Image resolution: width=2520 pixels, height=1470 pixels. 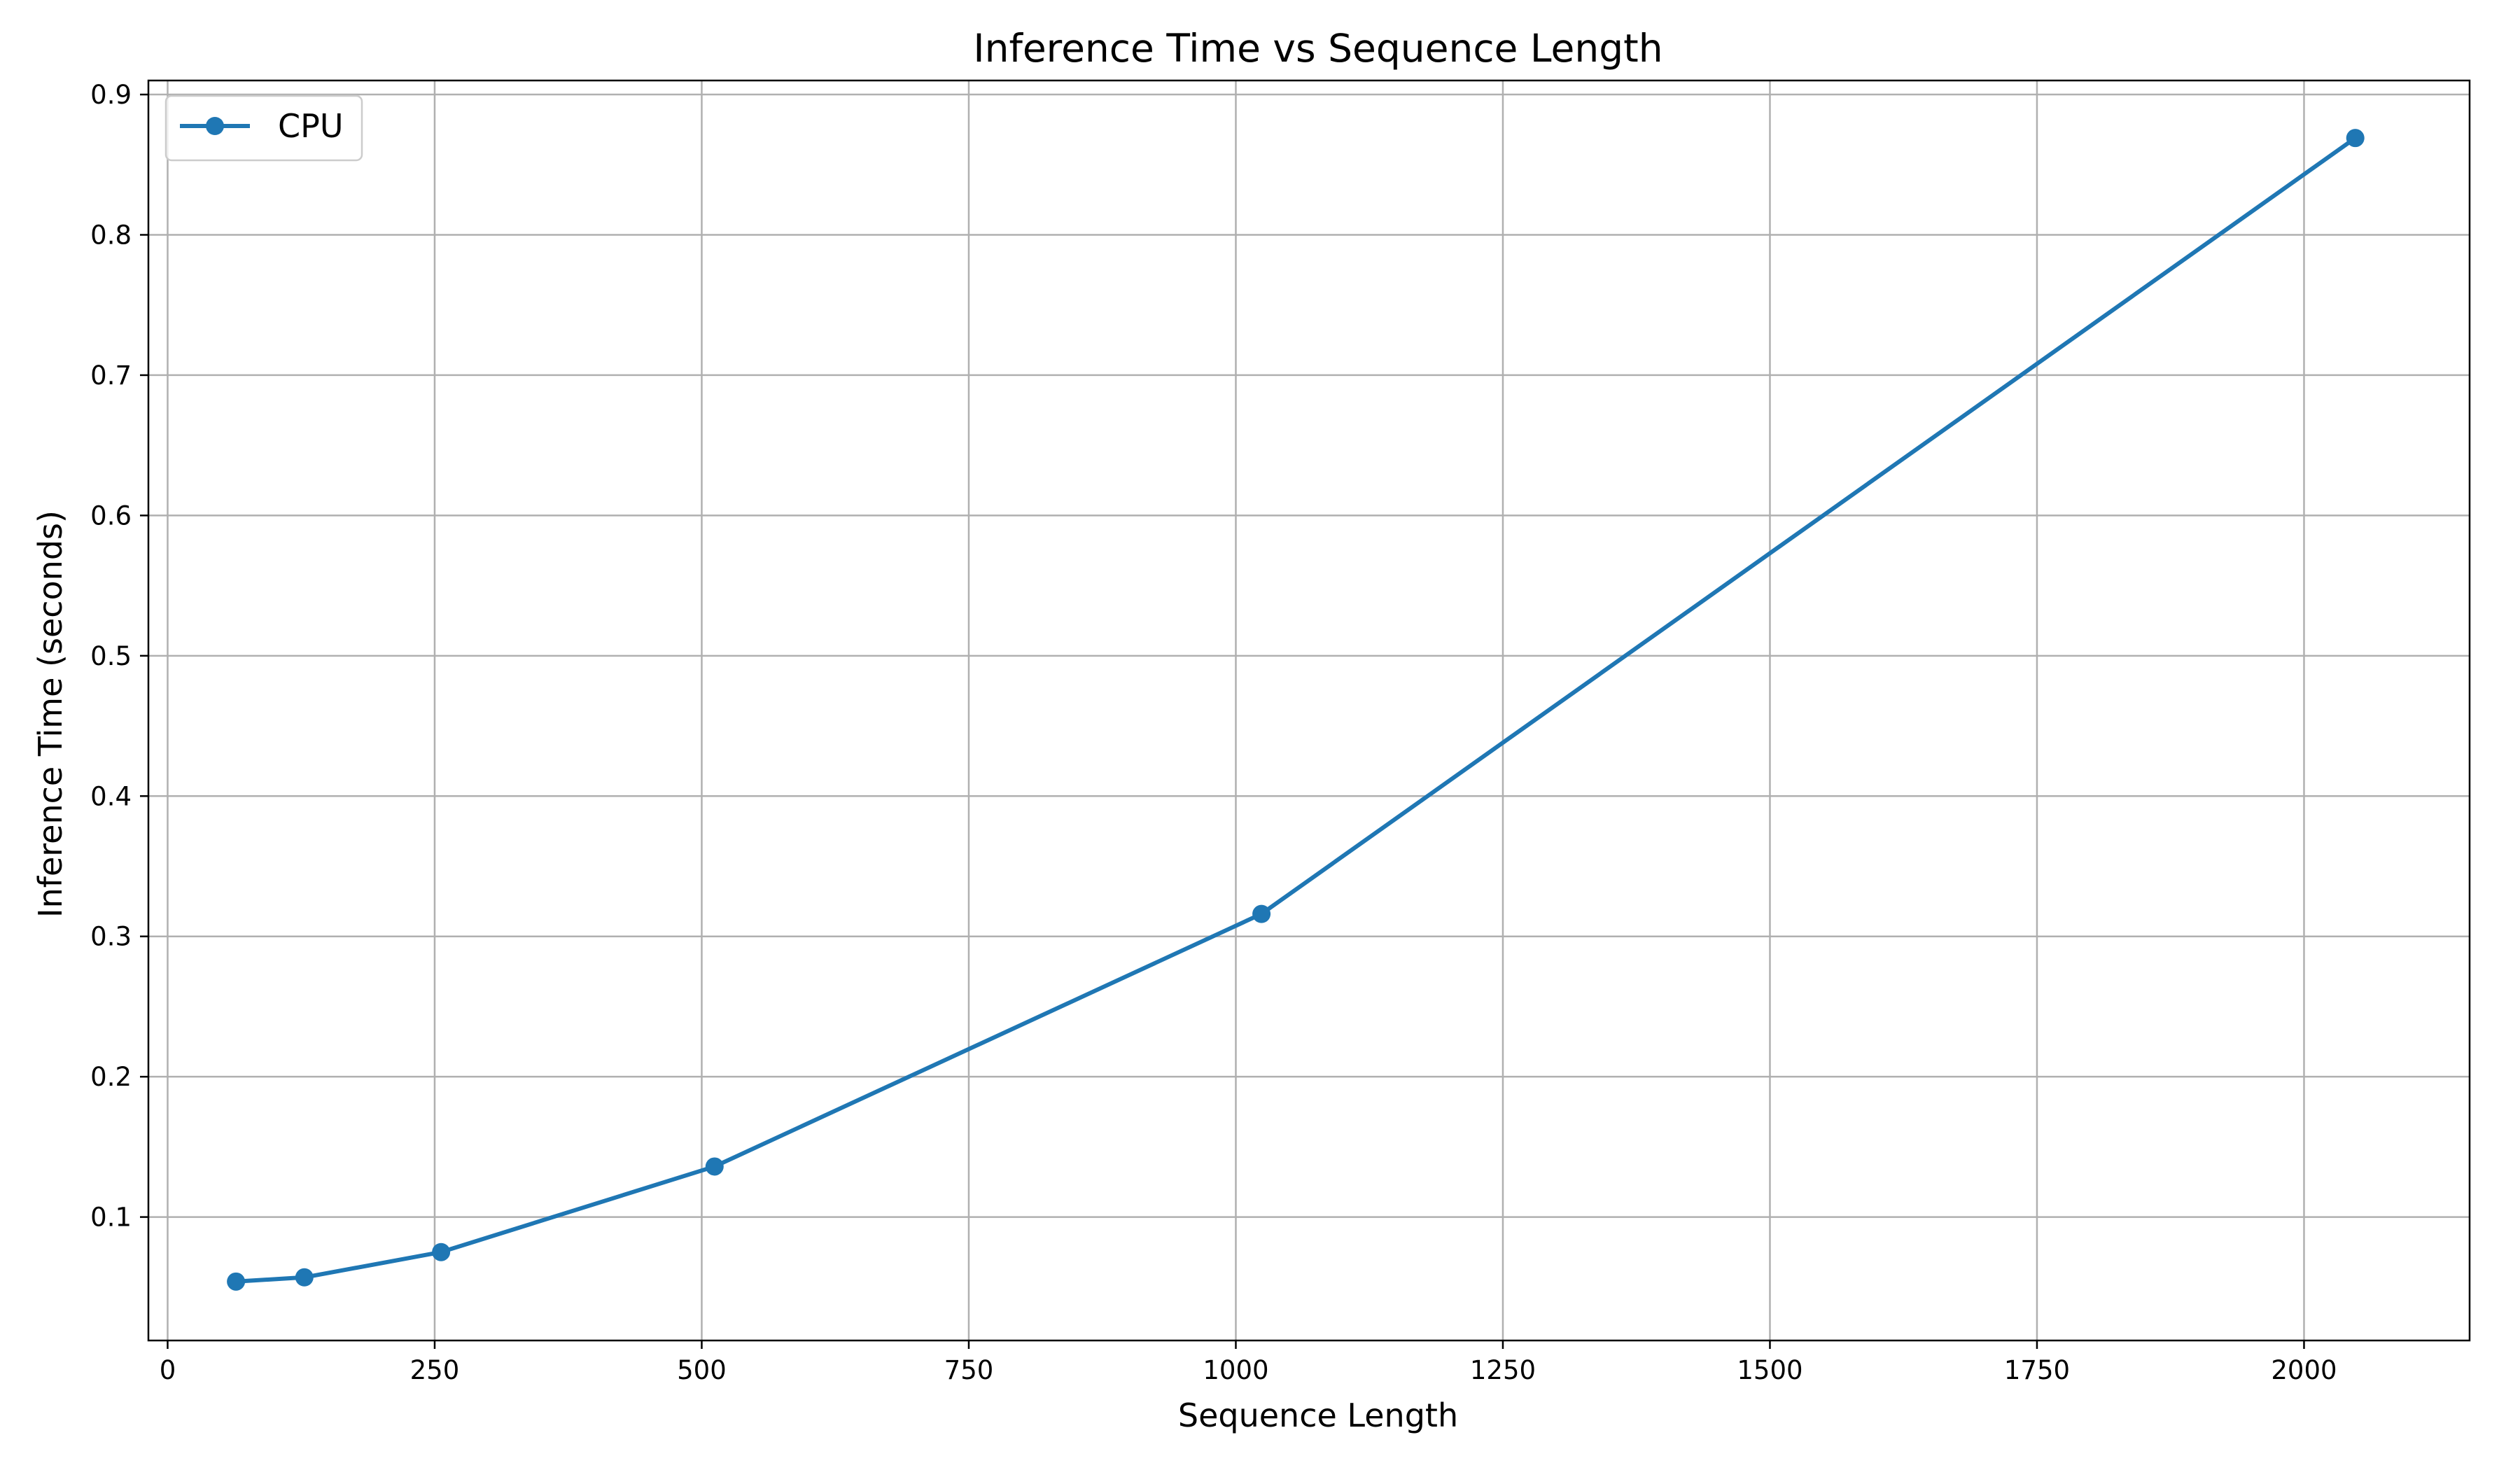 I want to click on x-tick-label: 1500, so click(x=1769, y=1370).